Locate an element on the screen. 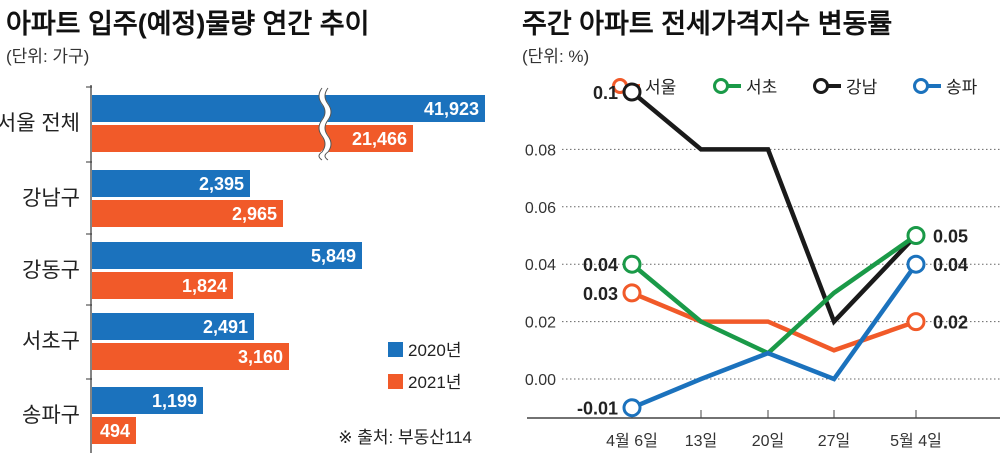  category-label: 송파구 is located at coordinates (51, 415).